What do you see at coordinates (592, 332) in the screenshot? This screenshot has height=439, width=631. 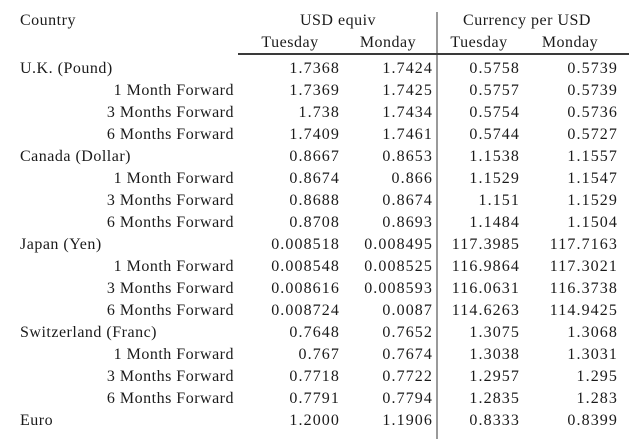 I see `currency-monday-value: 1.3068` at bounding box center [592, 332].